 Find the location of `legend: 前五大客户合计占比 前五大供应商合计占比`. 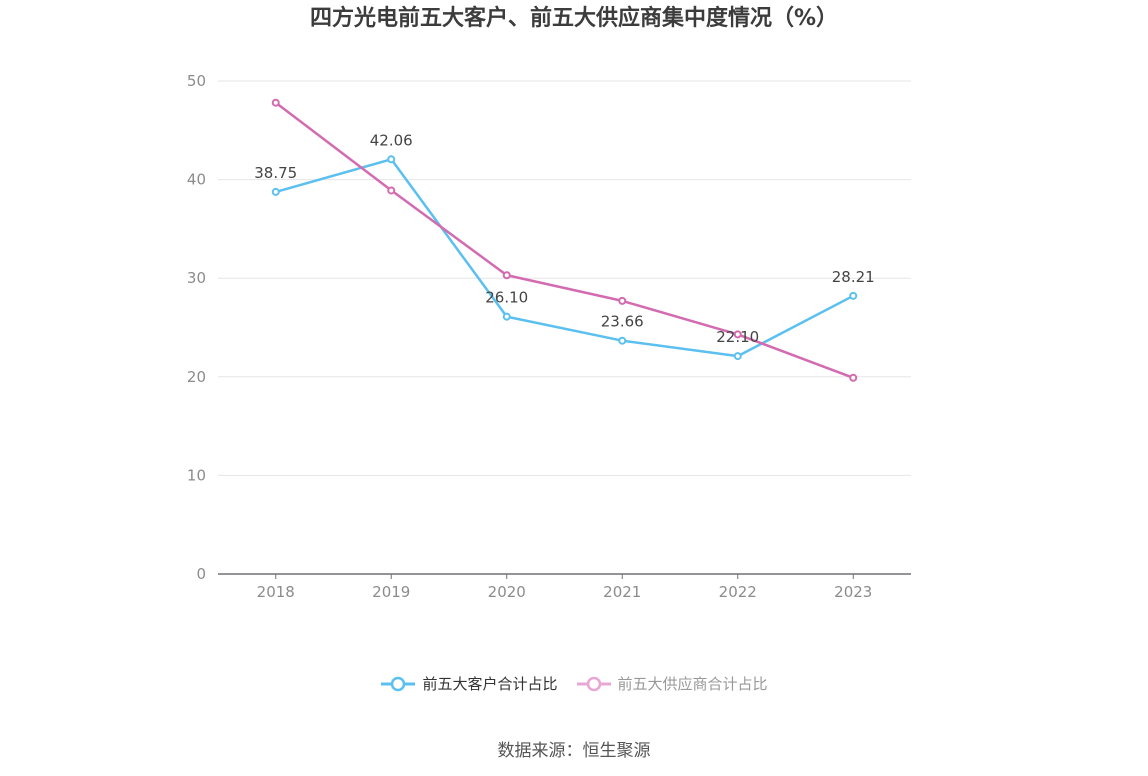

legend: 前五大客户合计占比 前五大供应商合计占比 is located at coordinates (574, 684).